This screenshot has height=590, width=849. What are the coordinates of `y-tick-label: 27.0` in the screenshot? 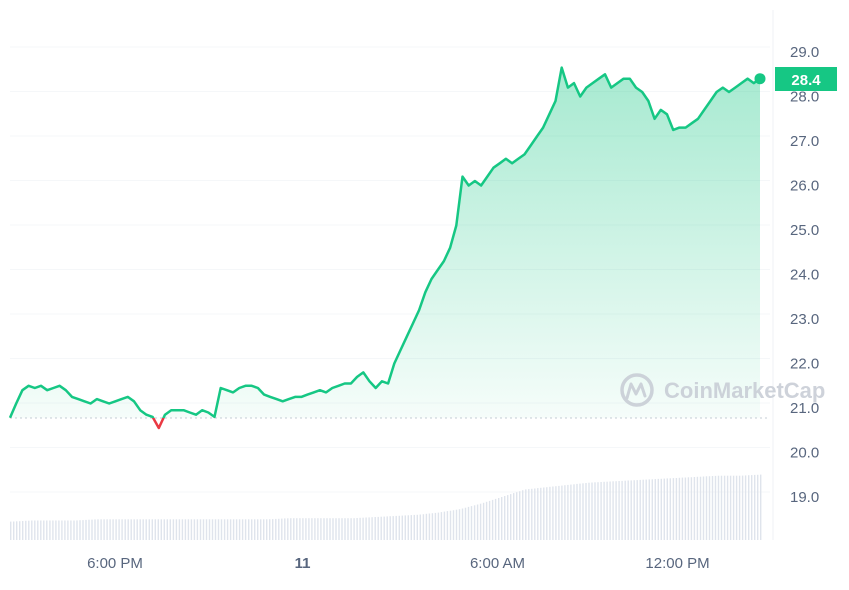 It's located at (804, 141).